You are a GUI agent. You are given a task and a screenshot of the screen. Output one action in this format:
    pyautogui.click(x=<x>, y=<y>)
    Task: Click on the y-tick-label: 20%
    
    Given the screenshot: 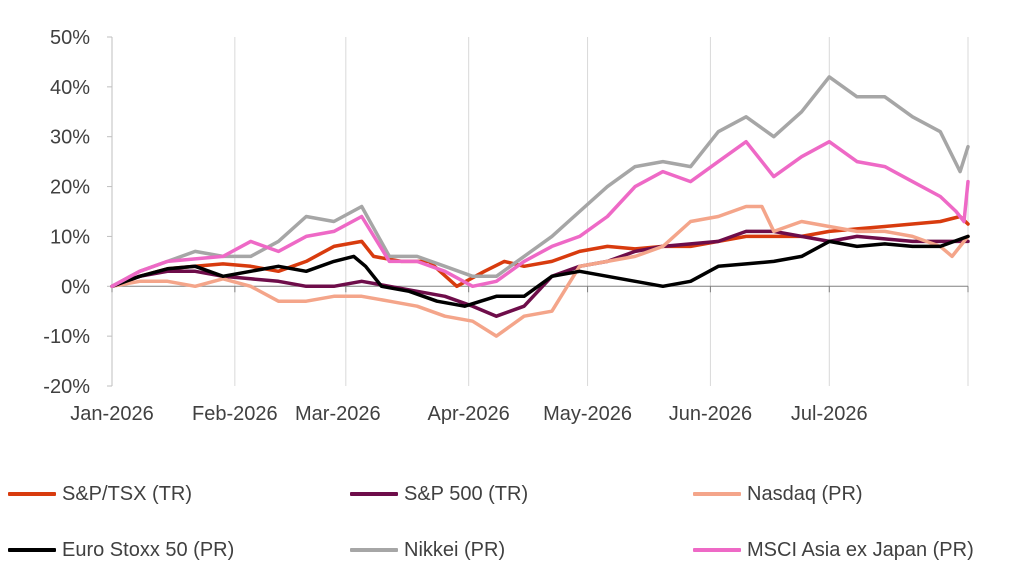 What is the action you would take?
    pyautogui.click(x=70, y=188)
    